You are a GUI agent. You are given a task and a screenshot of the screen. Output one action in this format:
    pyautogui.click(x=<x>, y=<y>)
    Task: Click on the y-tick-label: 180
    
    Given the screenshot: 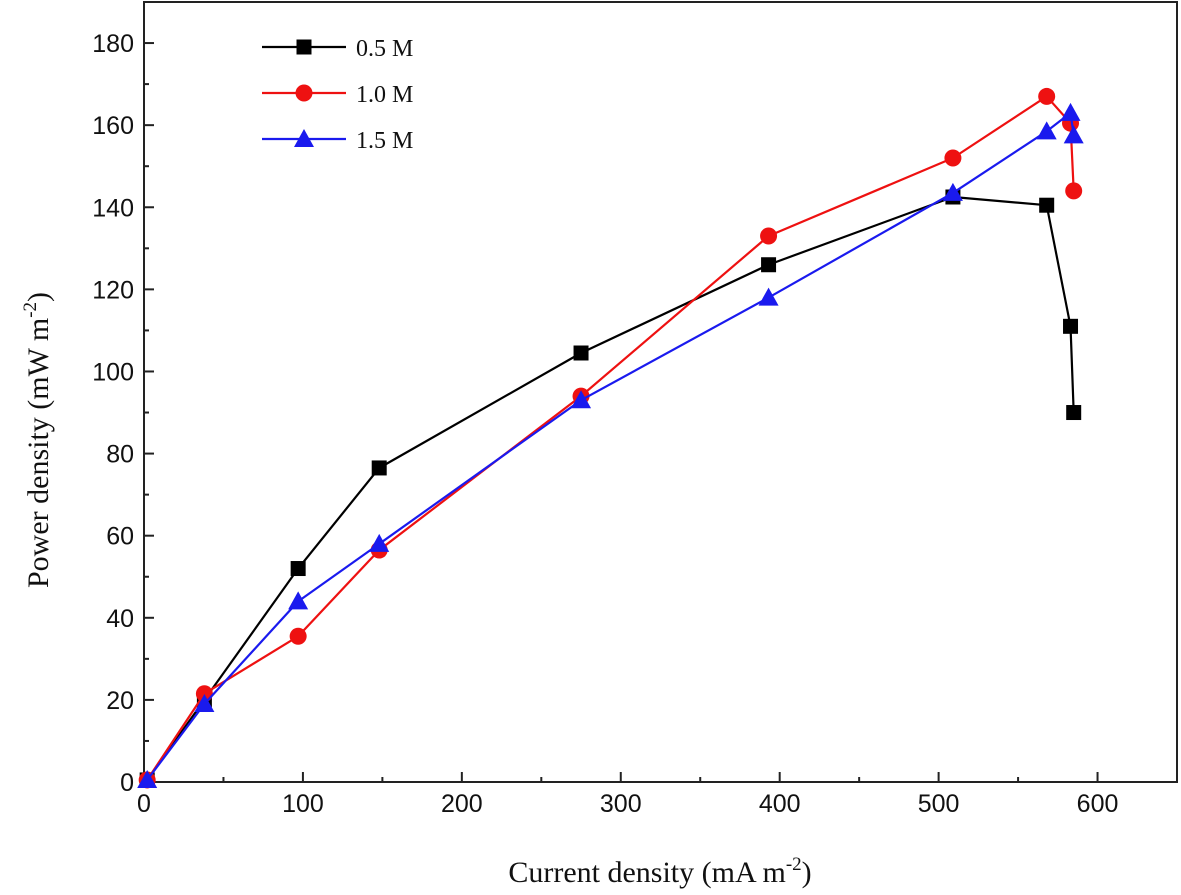 What is the action you would take?
    pyautogui.click(x=113, y=44)
    